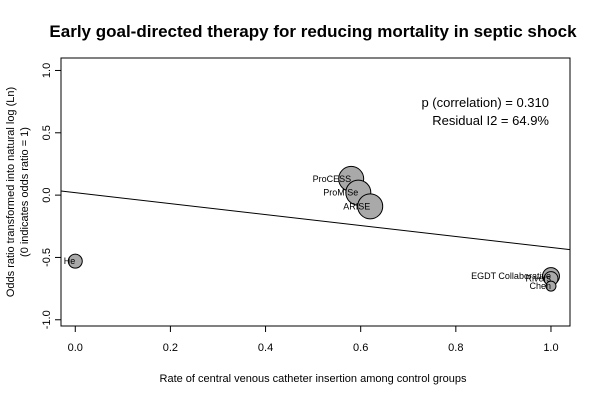 The width and height of the screenshot is (600, 400). Describe the element at coordinates (265, 348) in the screenshot. I see `x-tick-label: 0.4` at that location.